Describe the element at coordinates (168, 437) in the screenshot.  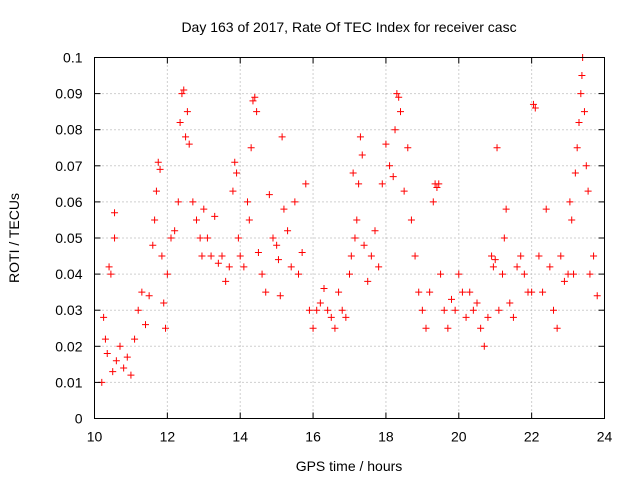
I see `x-tick-label: 12` at that location.